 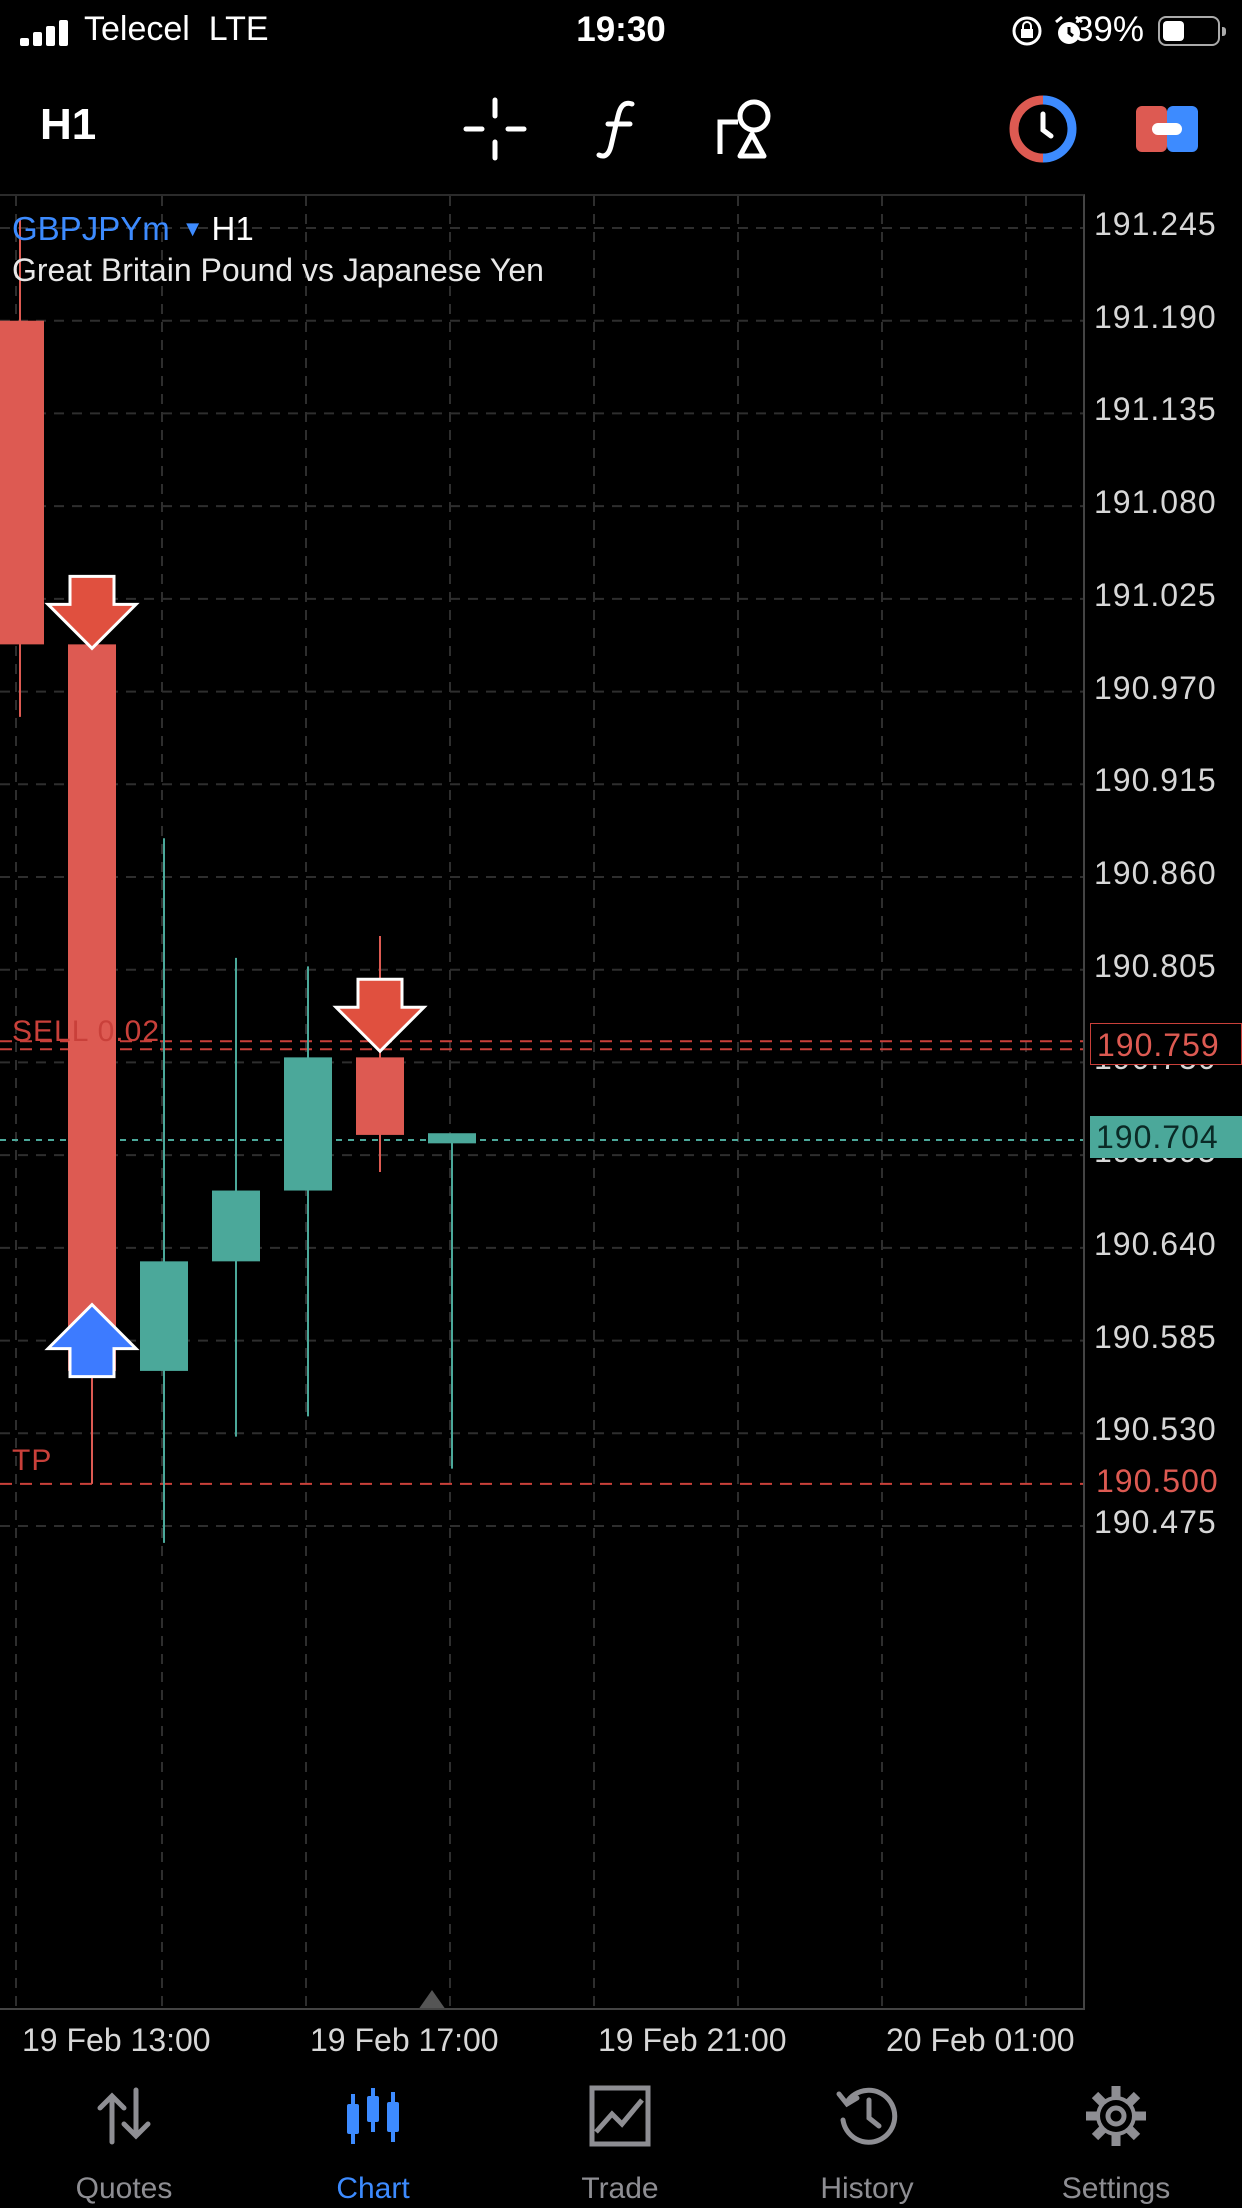 What do you see at coordinates (192, 228) in the screenshot?
I see `symbol-dropdown-icon: ▼` at bounding box center [192, 228].